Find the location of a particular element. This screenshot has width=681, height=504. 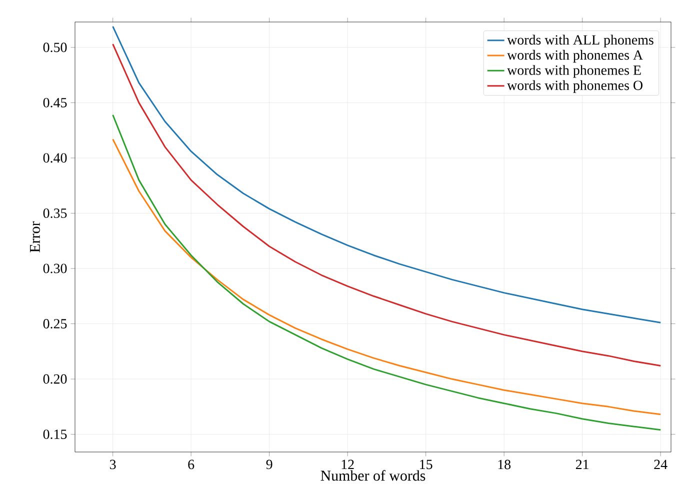

x-tick-label: 12 is located at coordinates (348, 465).